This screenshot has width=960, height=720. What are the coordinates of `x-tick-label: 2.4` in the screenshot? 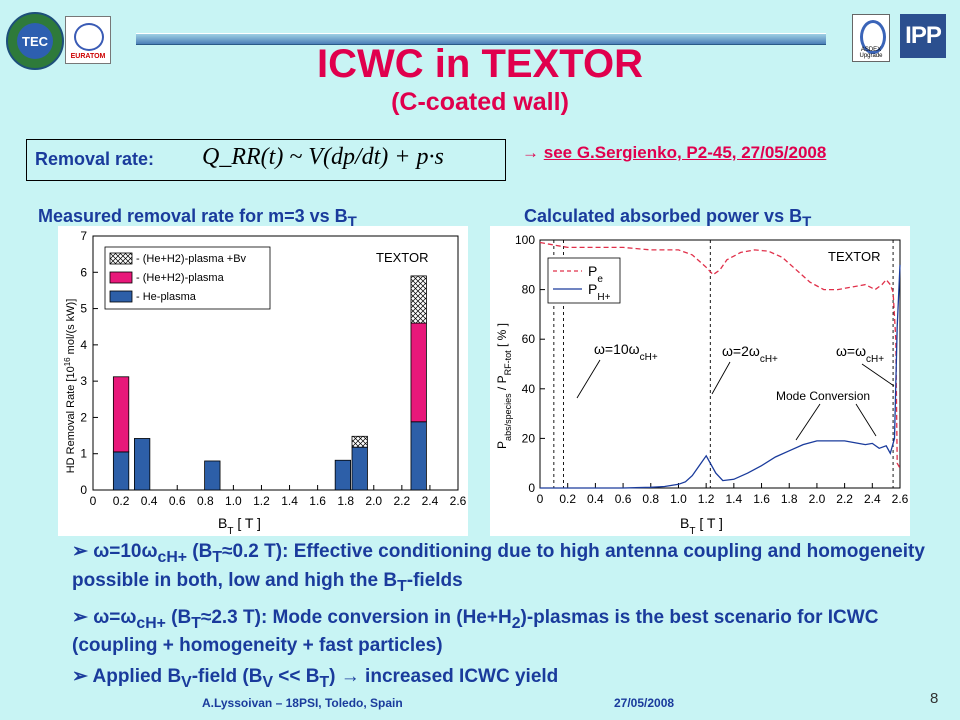 It's located at (872, 499).